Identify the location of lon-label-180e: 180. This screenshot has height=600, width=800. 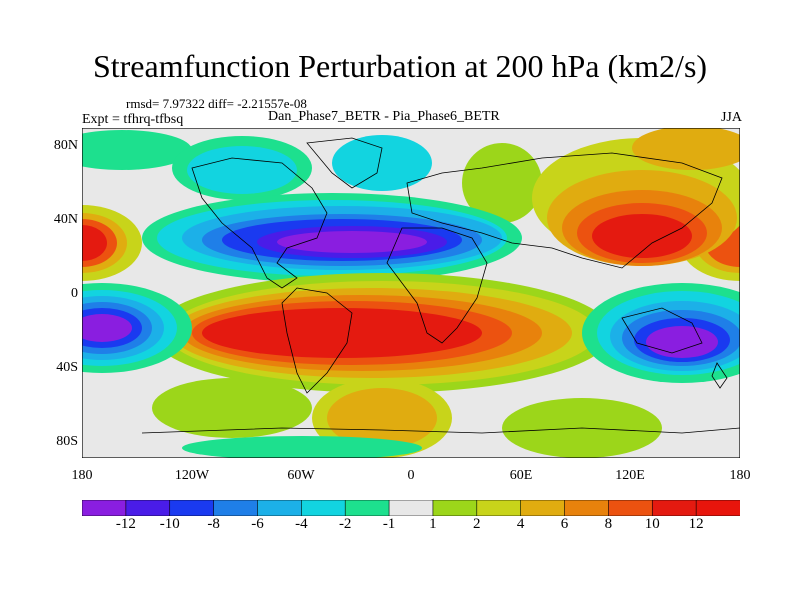
(740, 475).